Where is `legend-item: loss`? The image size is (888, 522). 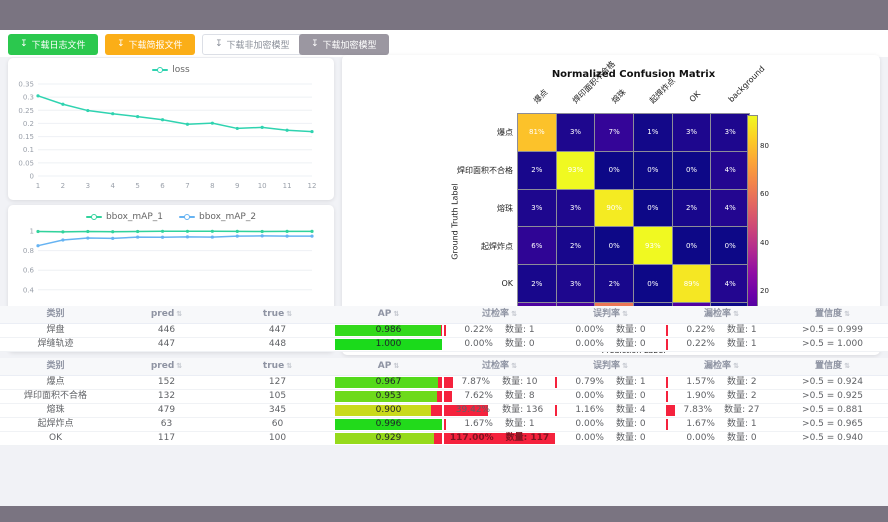
legend-item: loss is located at coordinates (171, 70).